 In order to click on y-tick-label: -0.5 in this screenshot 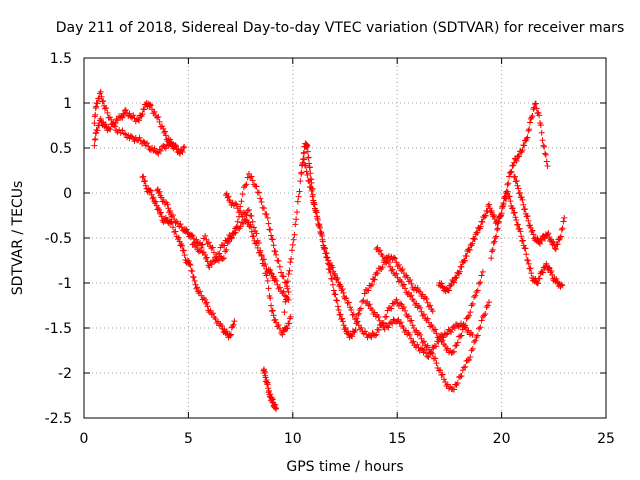, I will do `click(58, 239)`.